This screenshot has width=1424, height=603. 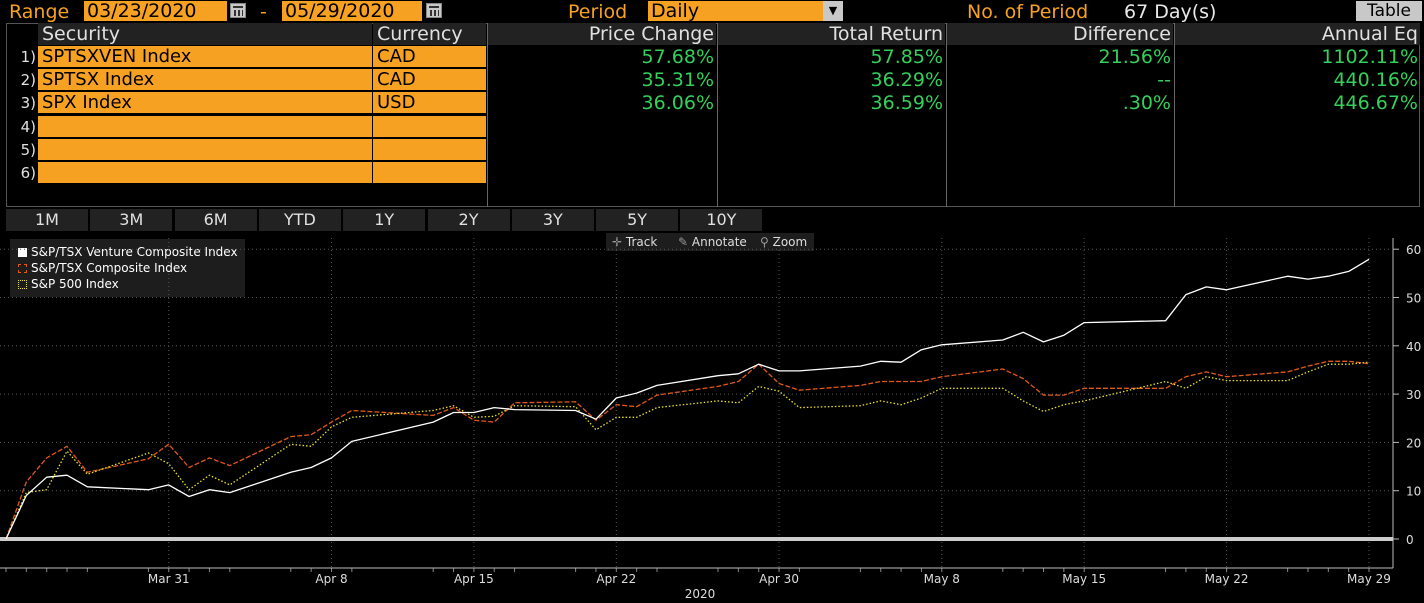 I want to click on chart-toolbar: ✛ Track ✎ Annotate ⚲ Zoom, so click(x=710, y=242).